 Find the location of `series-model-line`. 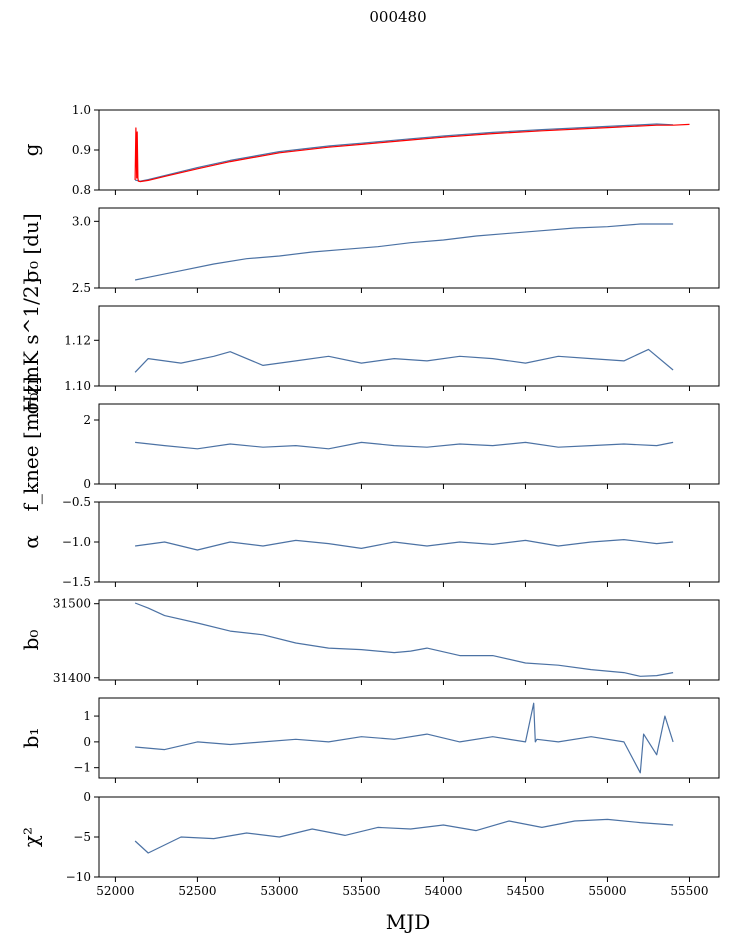

series-model-line is located at coordinates (412, 153).